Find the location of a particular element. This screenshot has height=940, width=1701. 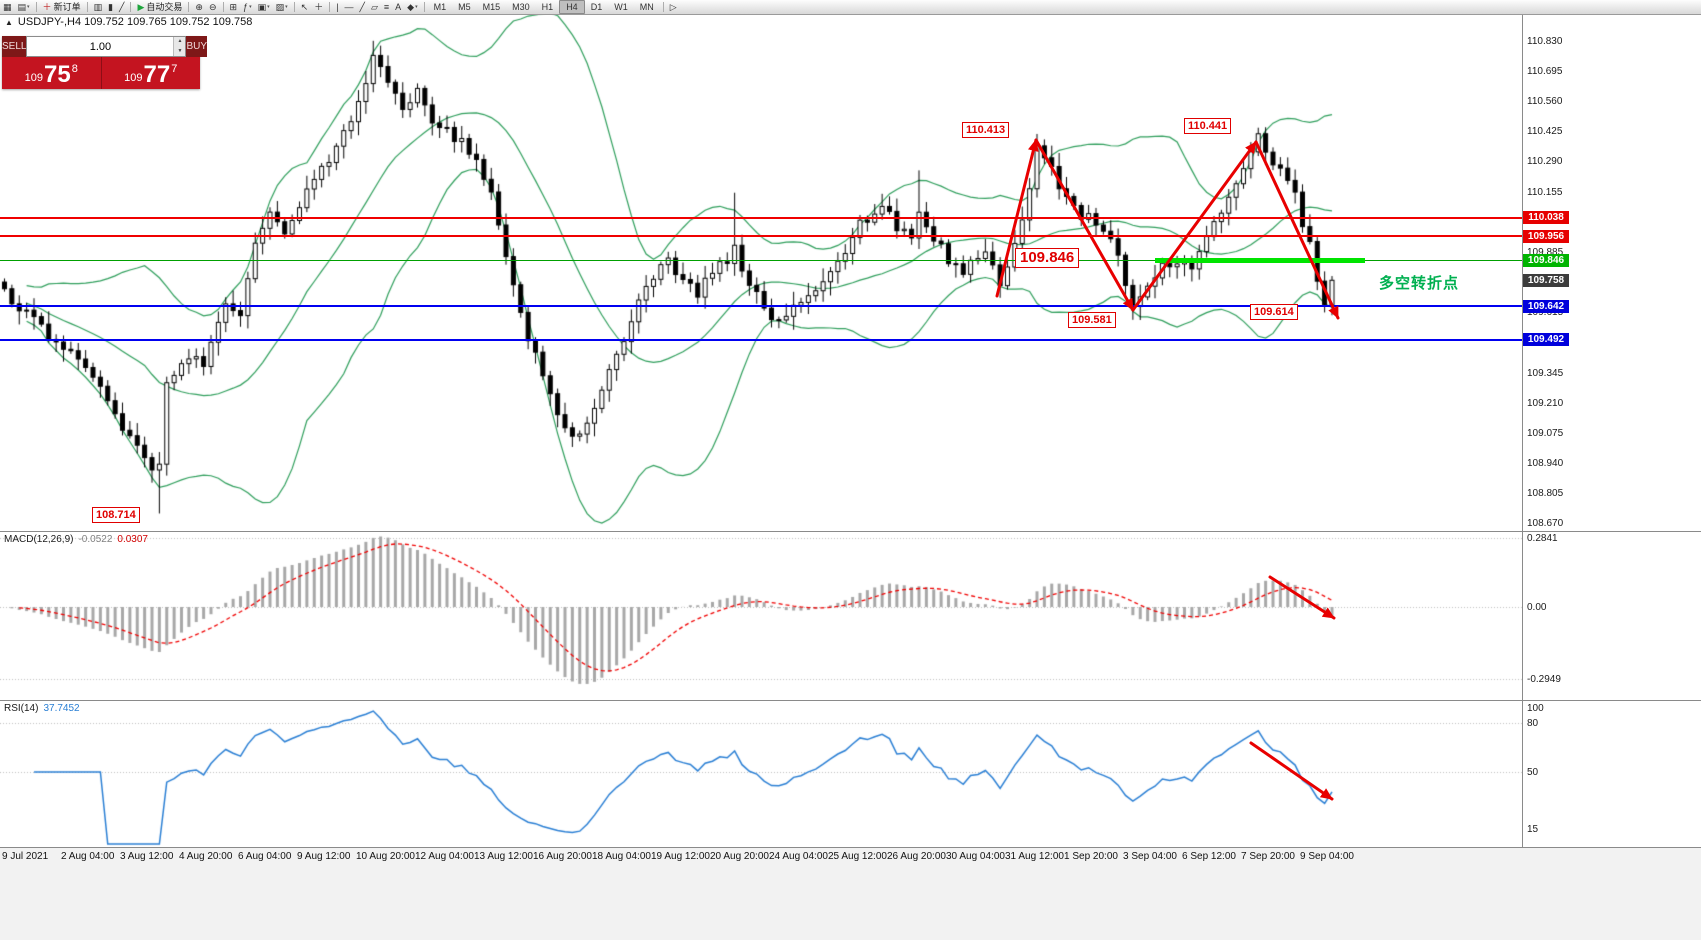

zoom-in-icon: ⊕ is located at coordinates (199, 7).